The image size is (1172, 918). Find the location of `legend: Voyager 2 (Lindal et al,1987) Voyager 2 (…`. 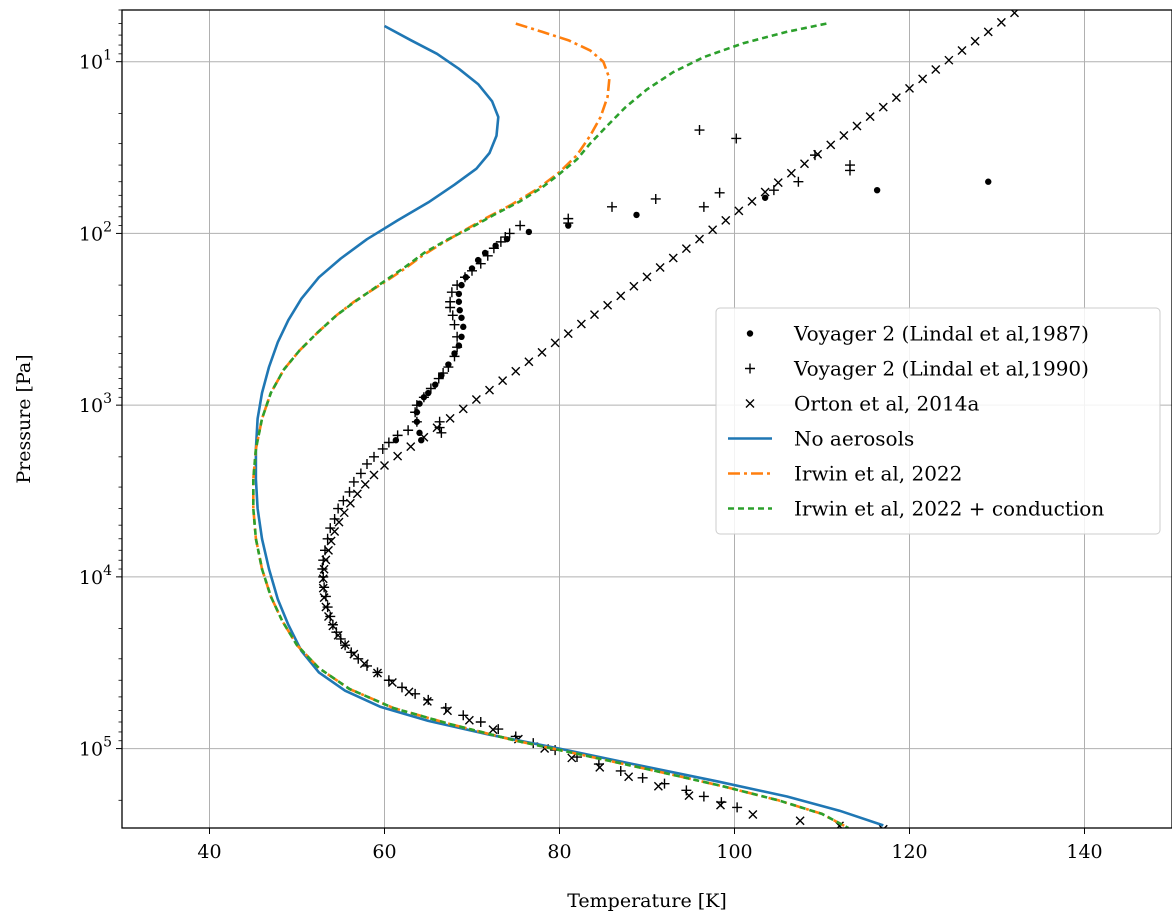

legend: Voyager 2 (Lindal et al,1987) Voyager 2 (… is located at coordinates (938, 421).